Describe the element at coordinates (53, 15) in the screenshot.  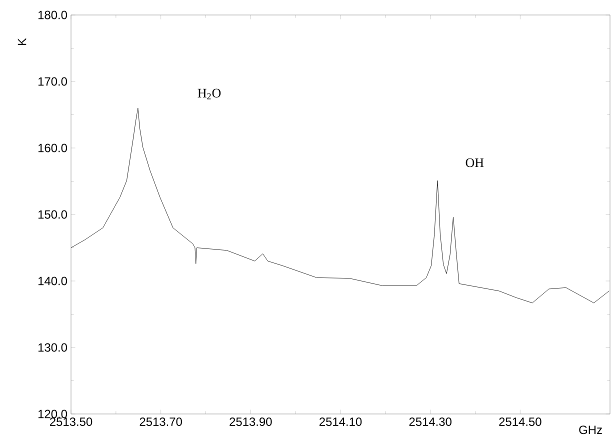
I see `y-tick-label: 180.0` at that location.